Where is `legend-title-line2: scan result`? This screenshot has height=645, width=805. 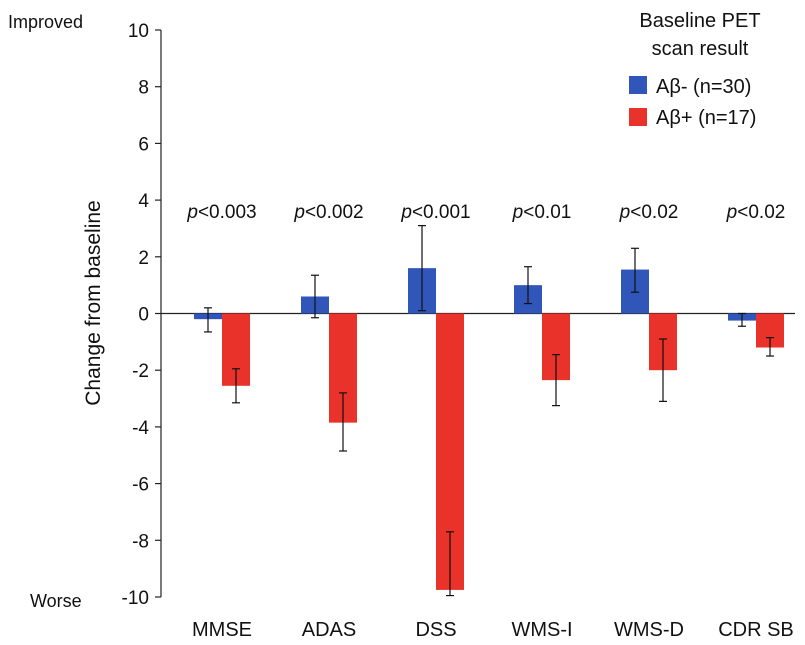
legend-title-line2: scan result is located at coordinates (700, 49).